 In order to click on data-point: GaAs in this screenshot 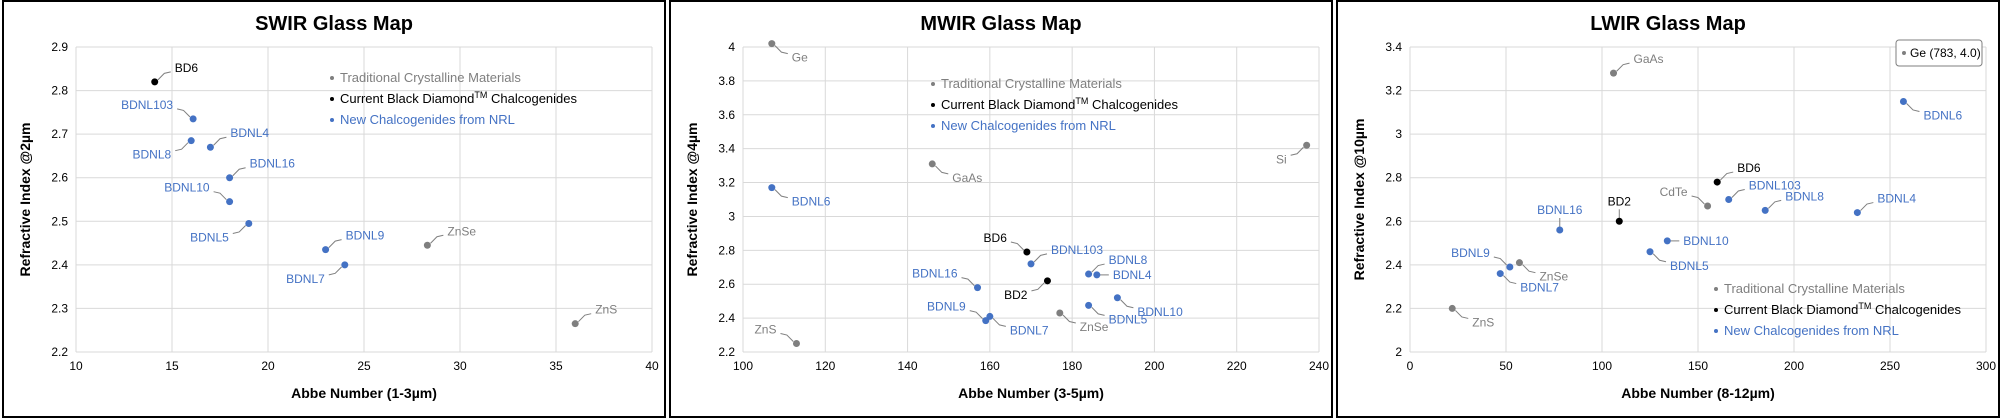, I will do `click(955, 172)`.